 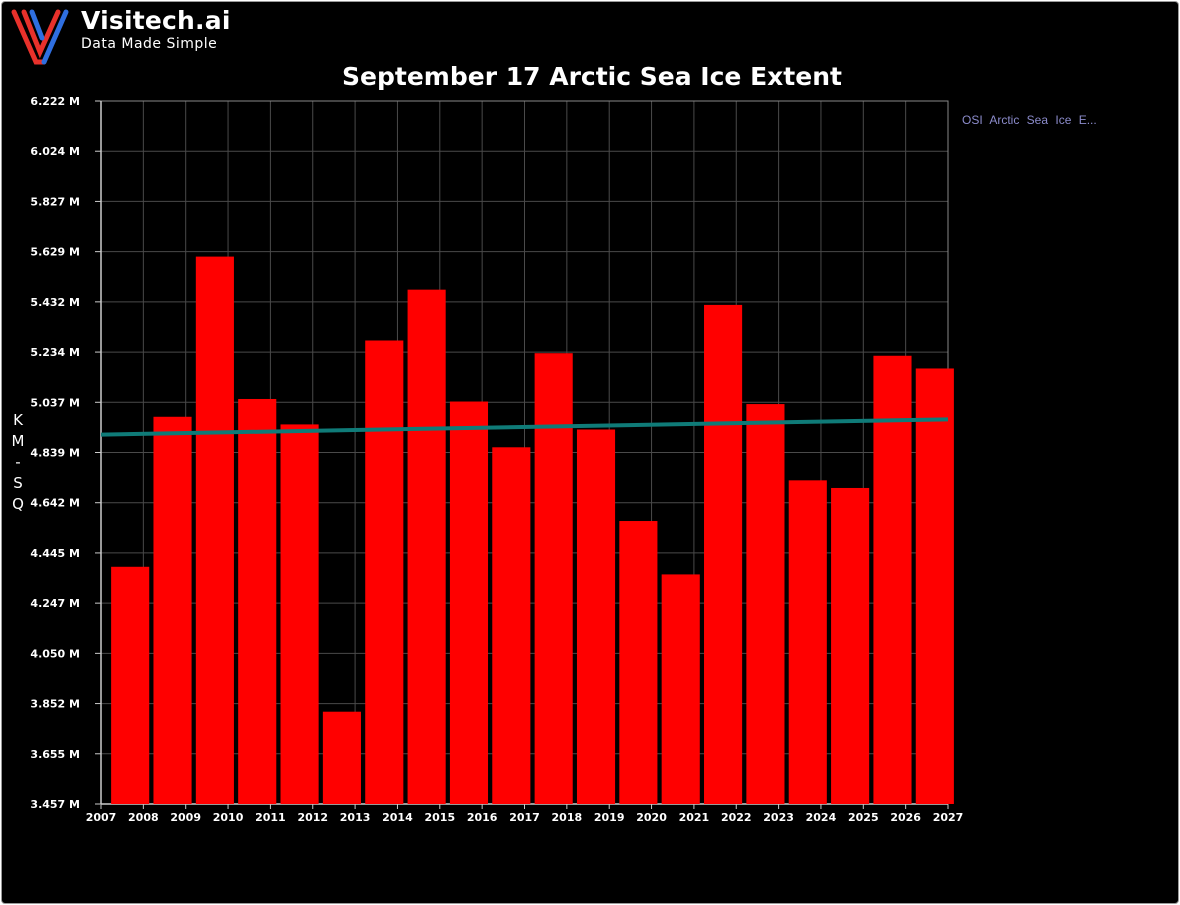 What do you see at coordinates (55, 151) in the screenshot?
I see `y-tick-label: 6.024 M` at bounding box center [55, 151].